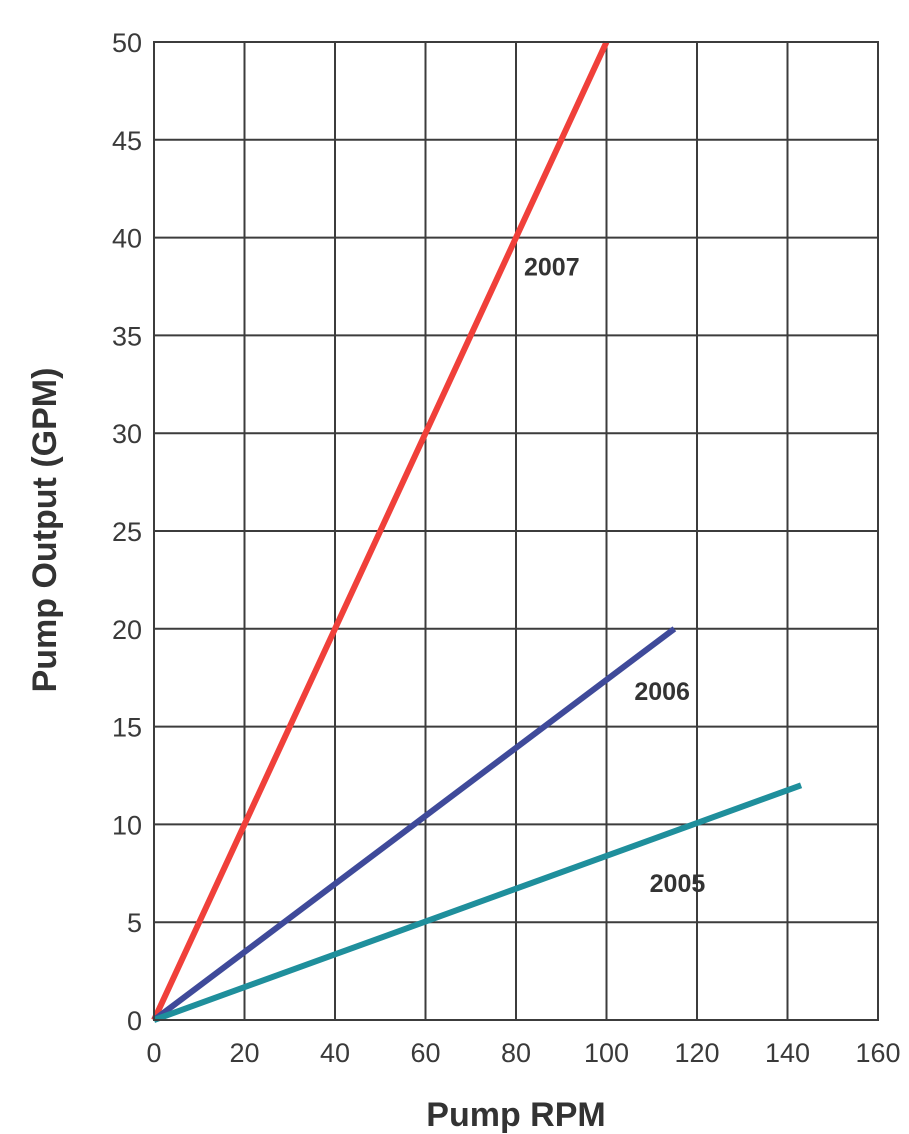  Describe the element at coordinates (606, 1053) in the screenshot. I see `x-tick-label: 100` at that location.